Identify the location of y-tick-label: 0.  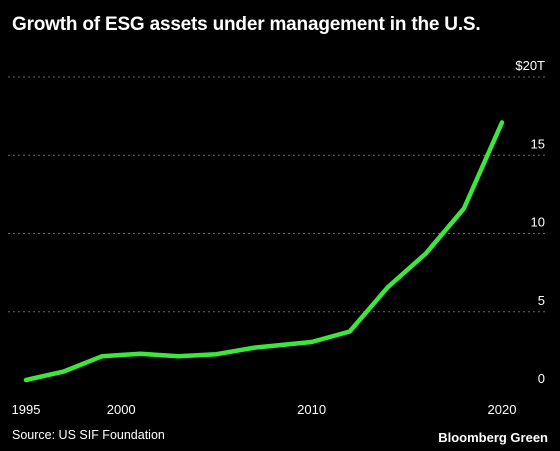
(541, 378).